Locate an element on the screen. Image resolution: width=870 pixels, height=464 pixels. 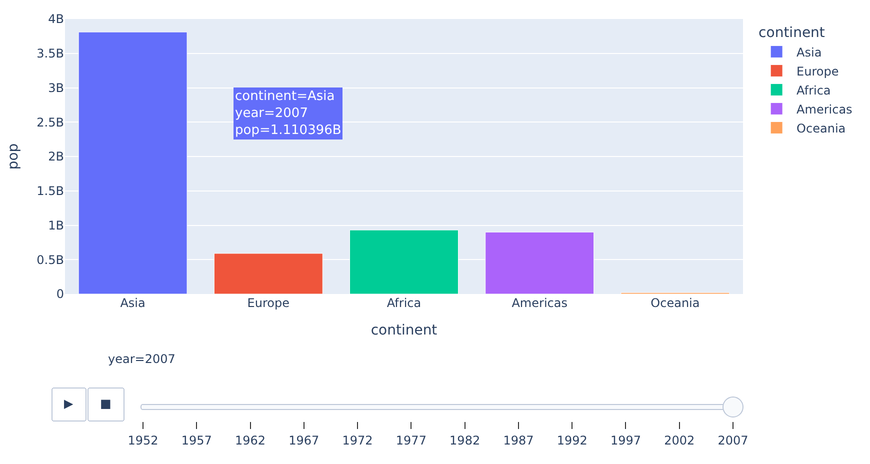
text: 1967 is located at coordinates (304, 441).